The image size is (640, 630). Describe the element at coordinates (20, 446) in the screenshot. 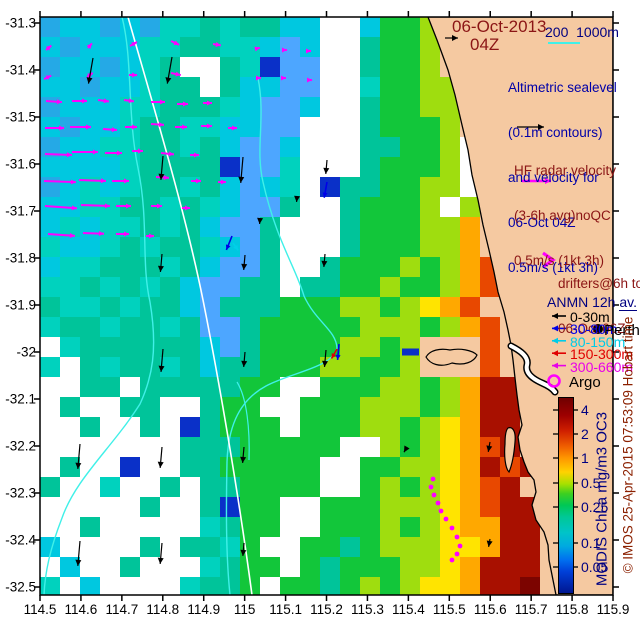

I see `y-axis-tick-label: -32.2` at that location.